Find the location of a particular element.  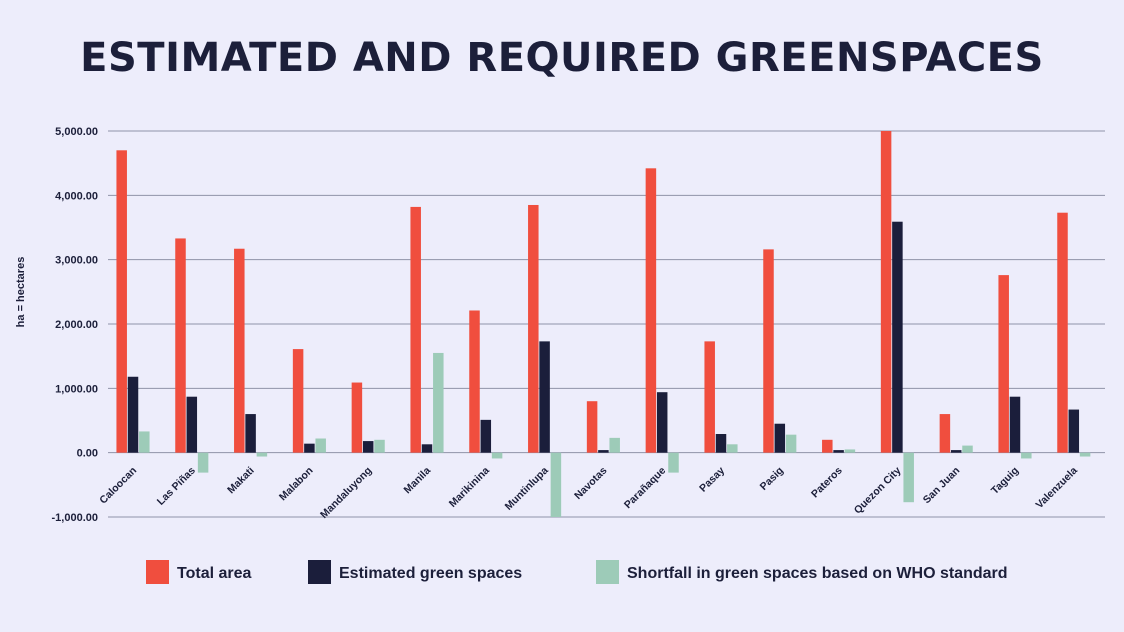

x-tick-label: Las Piñas is located at coordinates (176, 486).